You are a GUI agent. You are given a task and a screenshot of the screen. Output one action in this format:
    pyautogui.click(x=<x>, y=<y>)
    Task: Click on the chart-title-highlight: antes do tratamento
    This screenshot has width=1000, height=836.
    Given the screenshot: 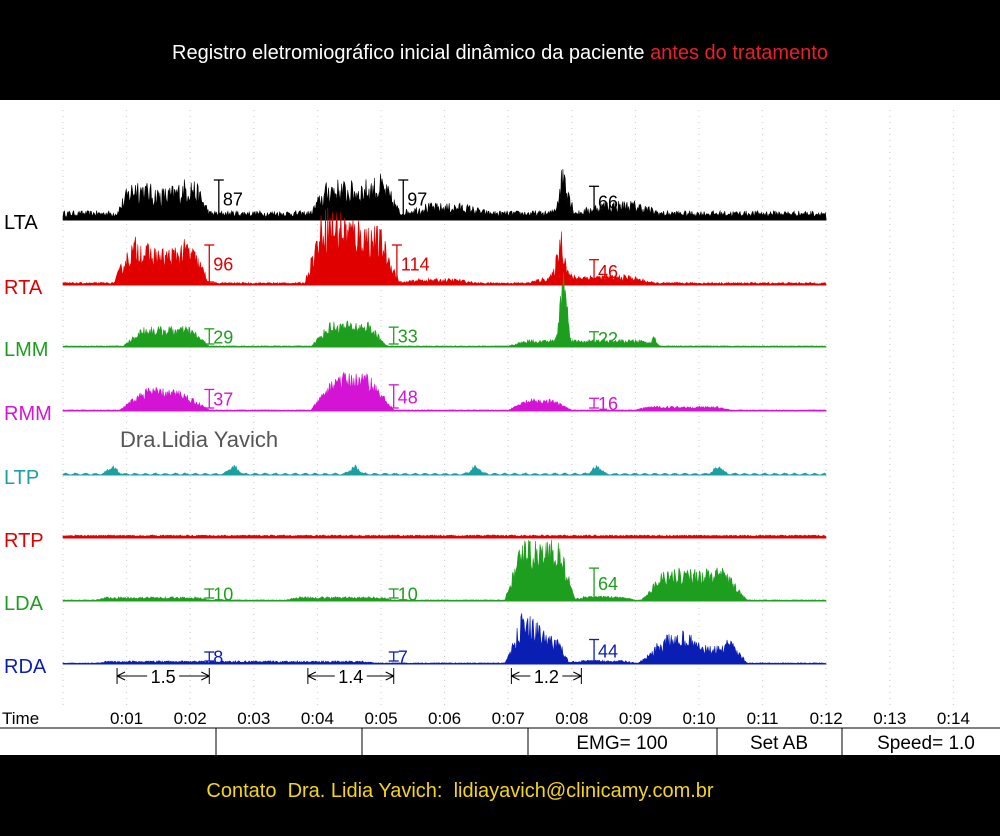 What is the action you would take?
    pyautogui.click(x=739, y=53)
    